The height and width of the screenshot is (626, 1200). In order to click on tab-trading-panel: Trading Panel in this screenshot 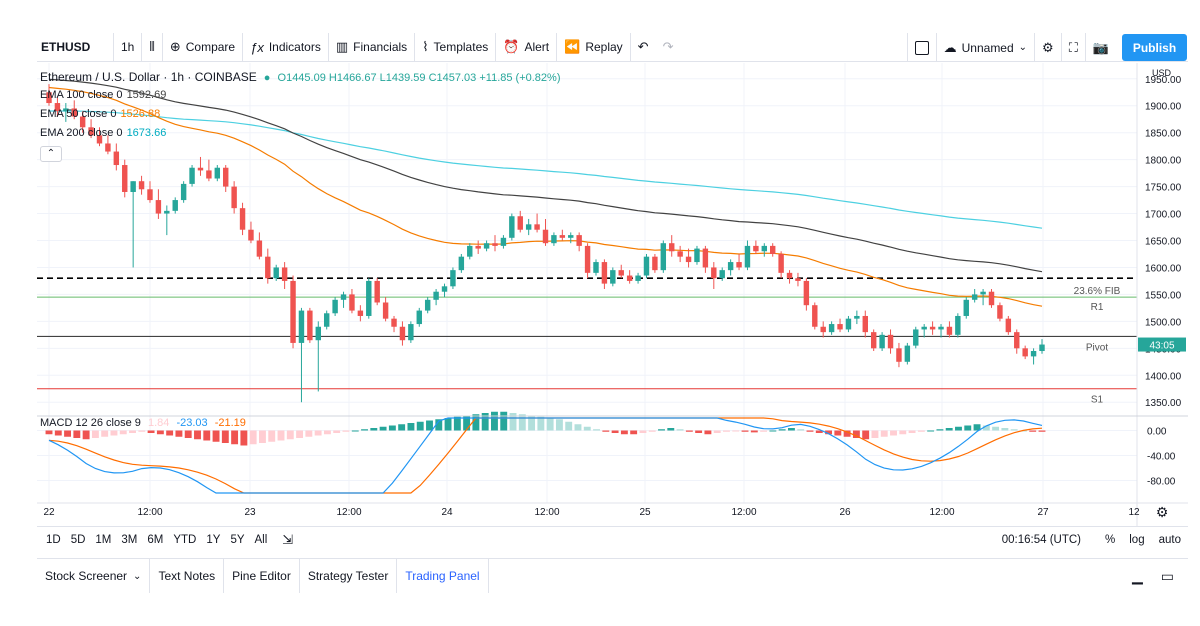, I will do `click(443, 576)`.